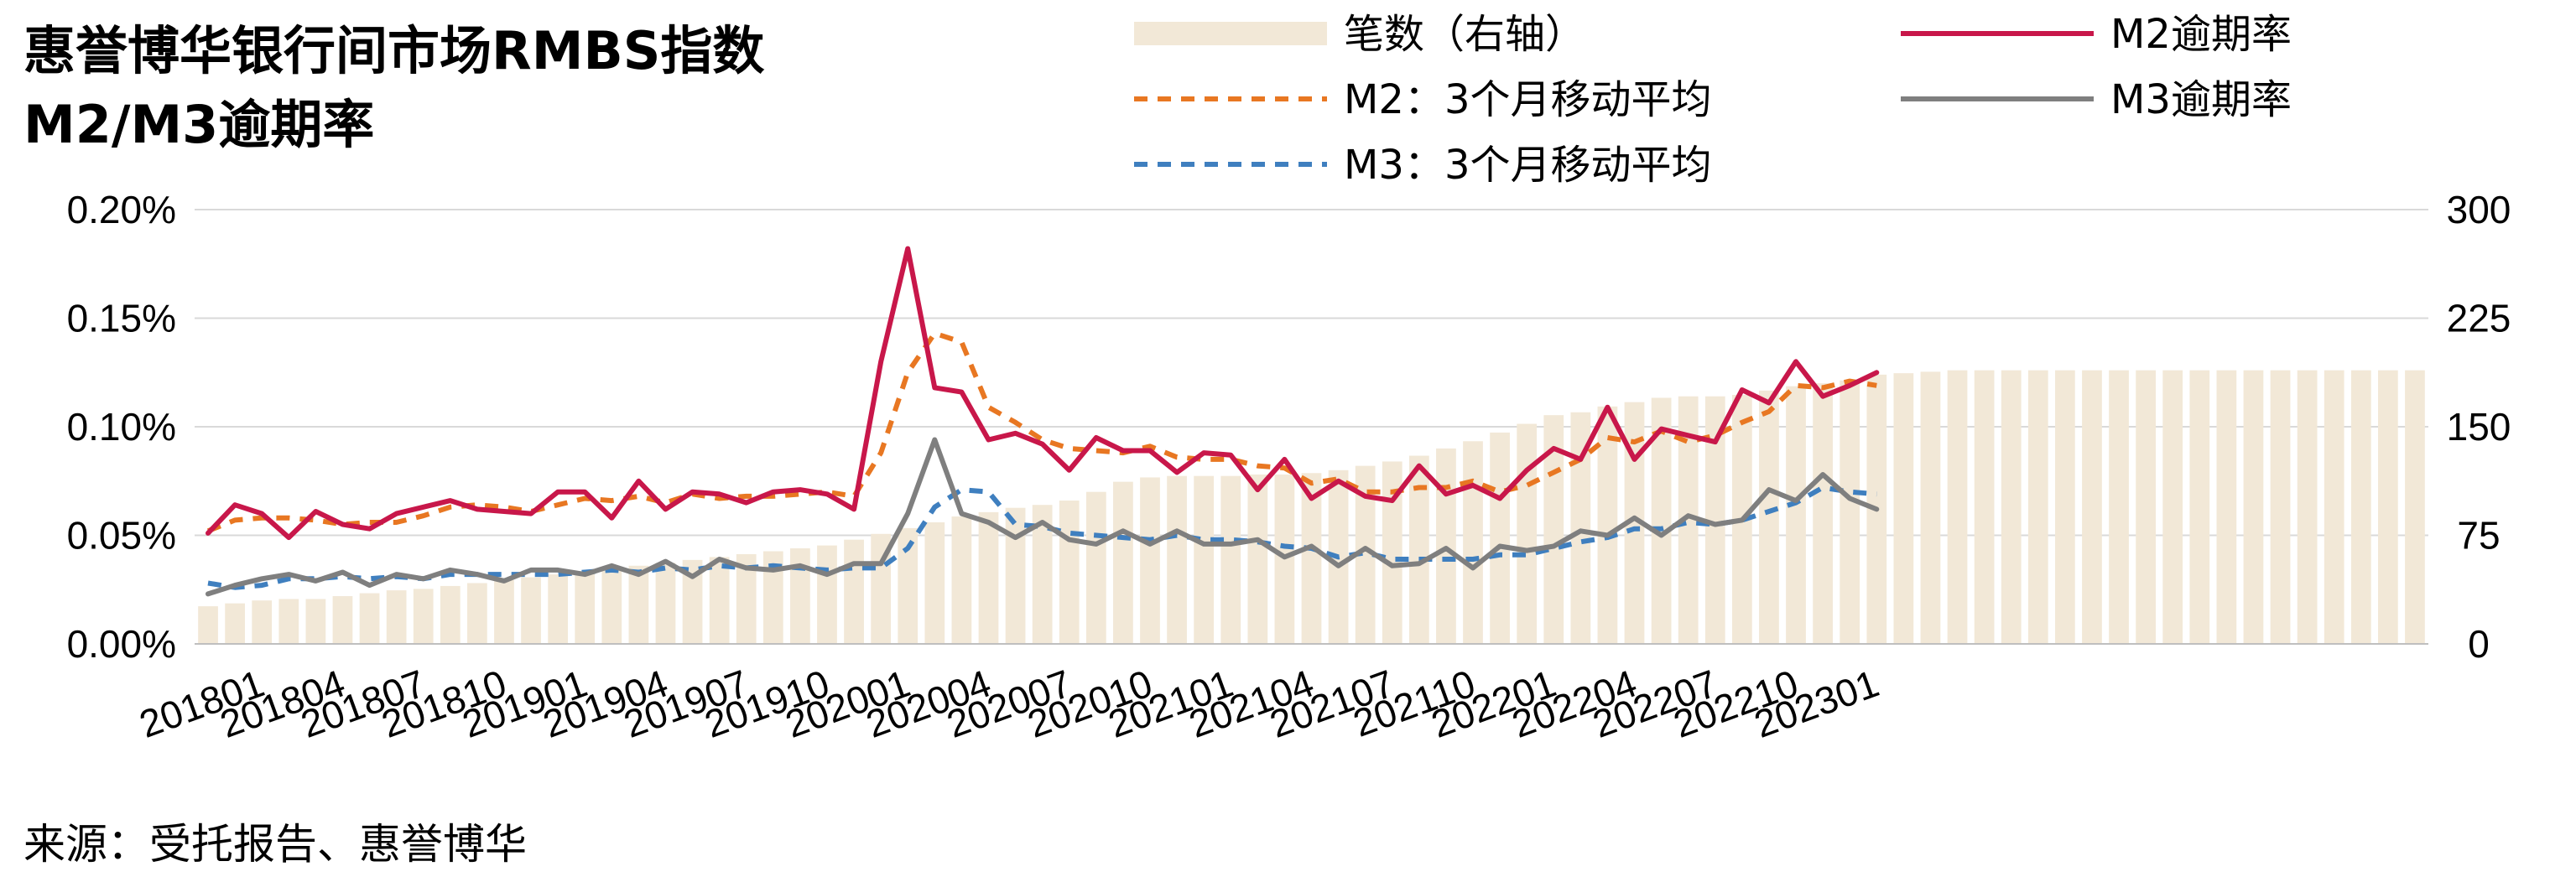  What do you see at coordinates (2478, 536) in the screenshot?
I see `right-axis-tick-label: 75` at bounding box center [2478, 536].